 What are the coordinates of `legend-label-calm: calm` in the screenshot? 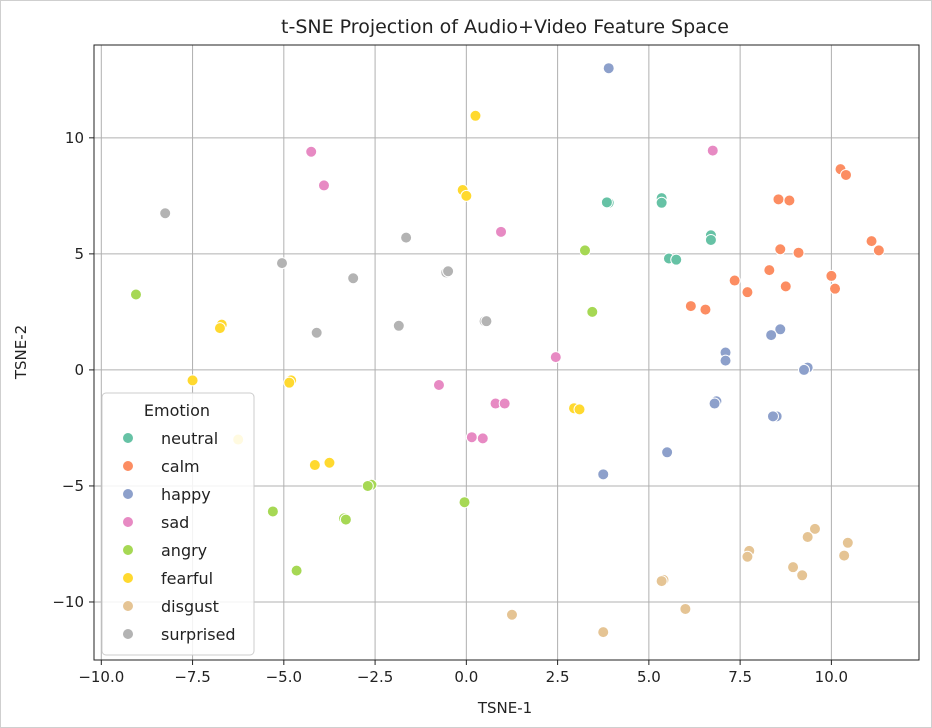 It's located at (180, 466).